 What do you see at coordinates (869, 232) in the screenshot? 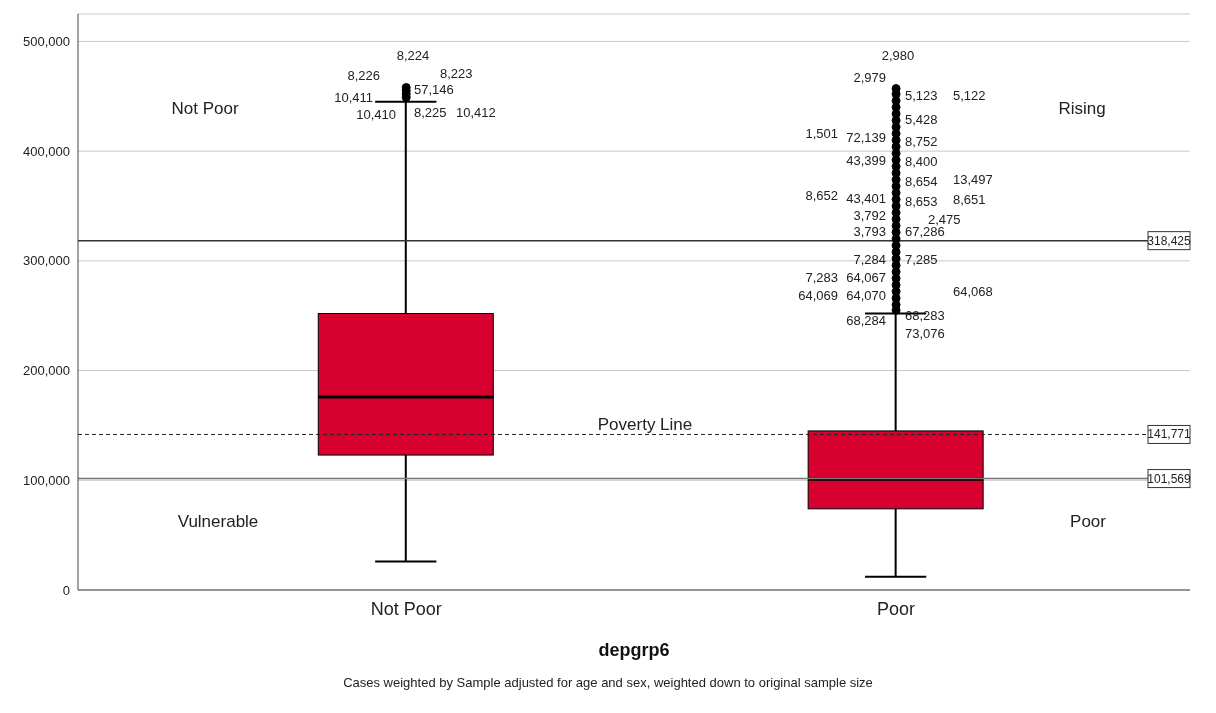
I see `annotation: 3,793` at bounding box center [869, 232].